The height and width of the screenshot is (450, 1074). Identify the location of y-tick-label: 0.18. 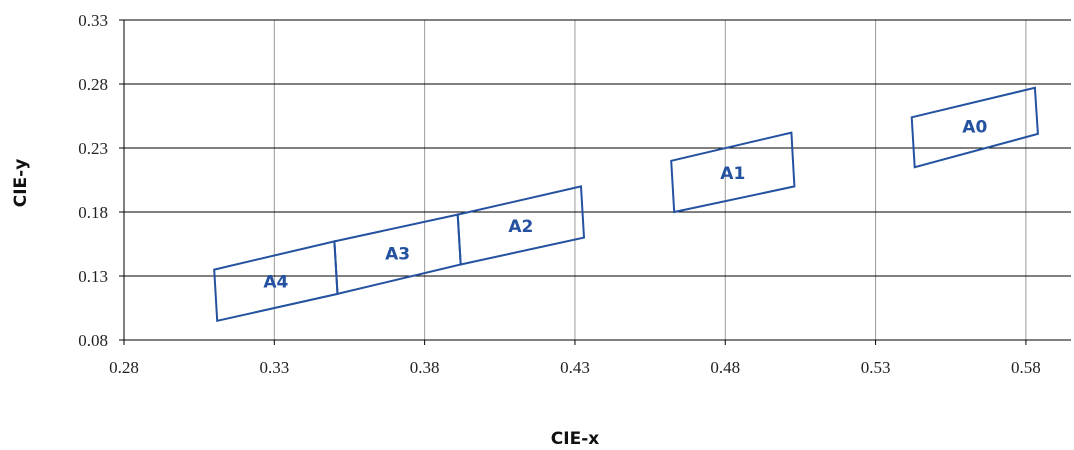
(93, 212).